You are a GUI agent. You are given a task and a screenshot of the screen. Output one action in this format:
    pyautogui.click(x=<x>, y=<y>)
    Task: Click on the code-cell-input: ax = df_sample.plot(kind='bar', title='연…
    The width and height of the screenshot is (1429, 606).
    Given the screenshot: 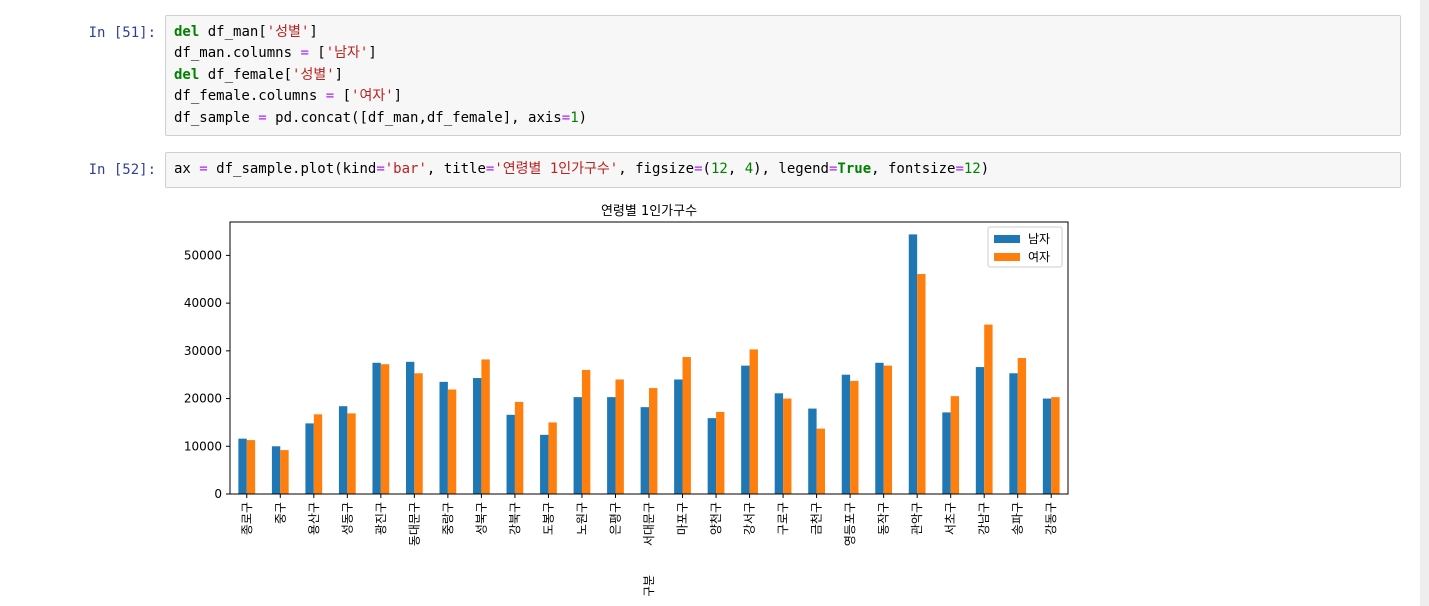 What is the action you would take?
    pyautogui.click(x=783, y=170)
    